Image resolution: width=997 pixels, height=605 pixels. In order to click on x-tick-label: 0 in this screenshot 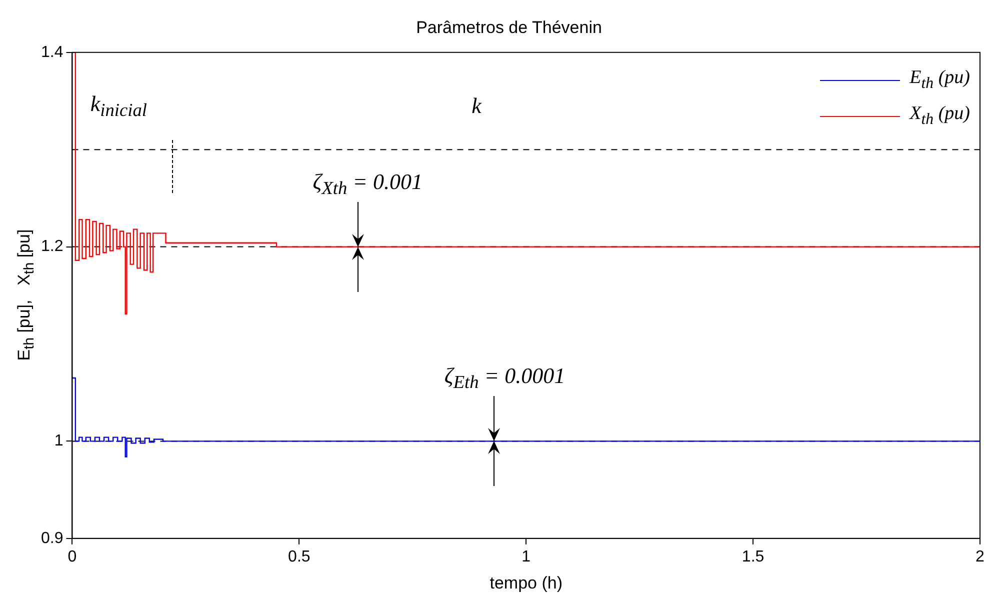, I will do `click(72, 557)`.